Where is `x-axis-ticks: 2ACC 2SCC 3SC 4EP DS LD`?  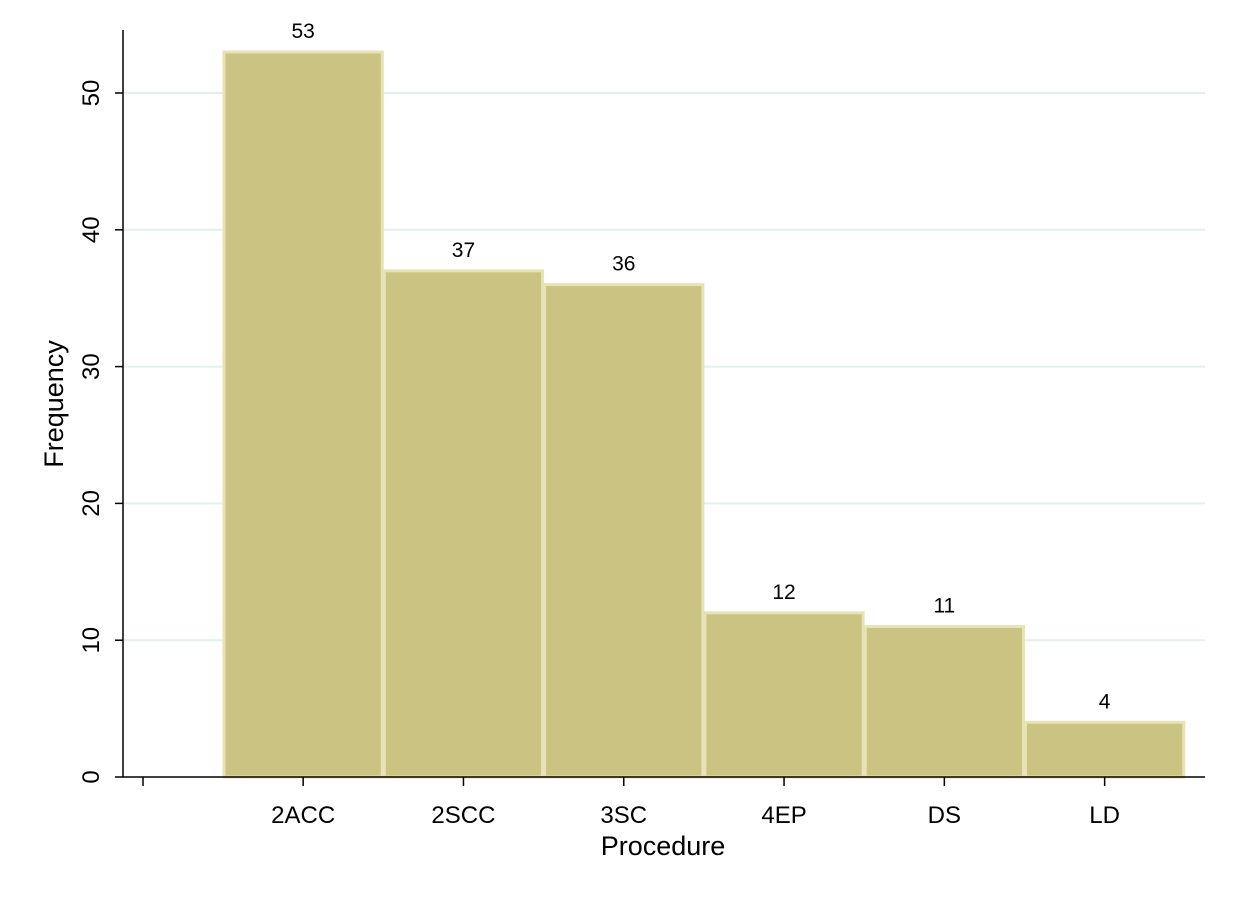
x-axis-ticks: 2ACC 2SCC 3SC 4EP DS LD is located at coordinates (631, 803).